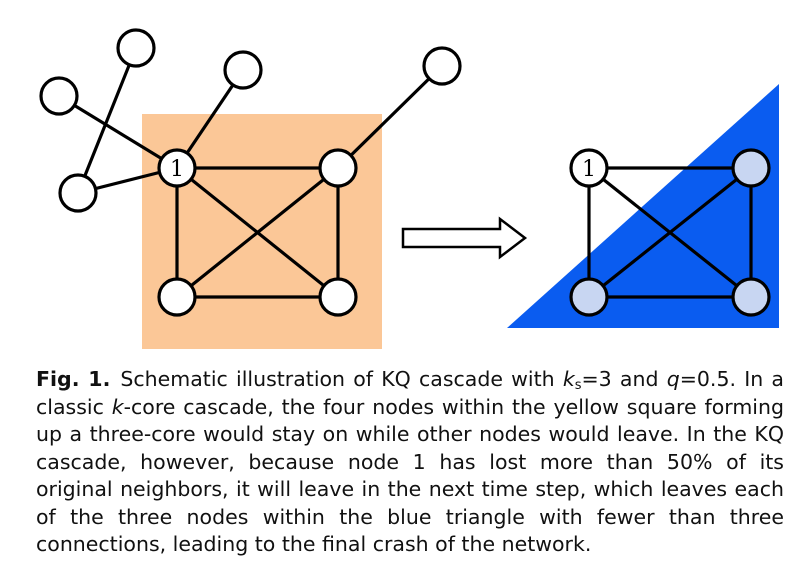 The height and width of the screenshot is (576, 806). Describe the element at coordinates (568, 379) in the screenshot. I see `ks-variable: k` at that location.